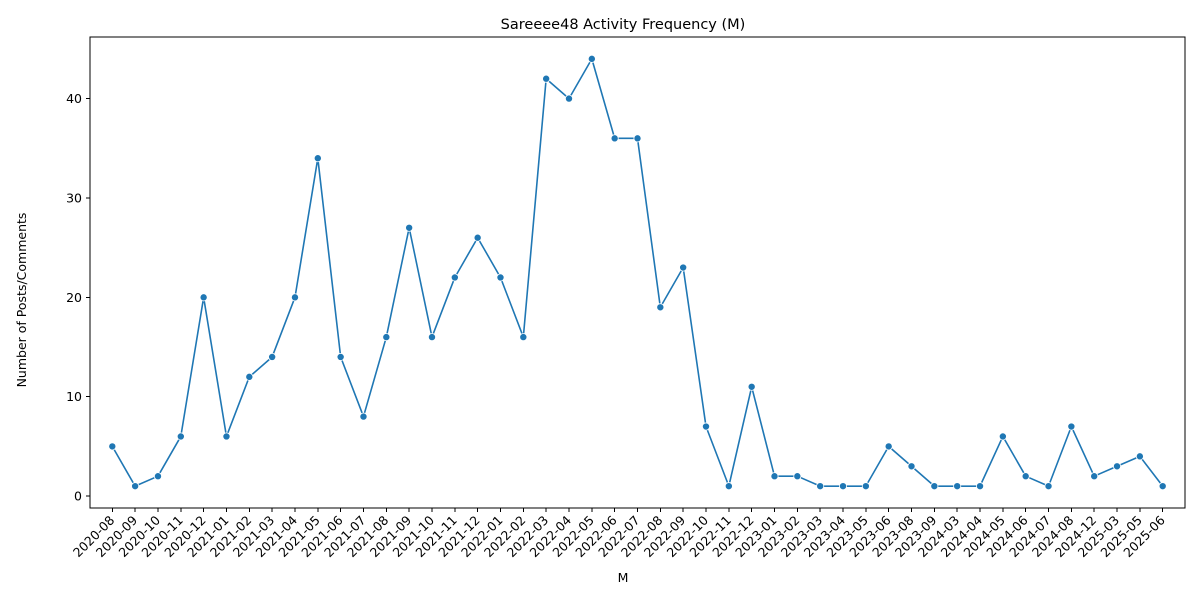 The height and width of the screenshot is (600, 1200). What do you see at coordinates (74, 396) in the screenshot?
I see `y-tick-label: 10` at bounding box center [74, 396].